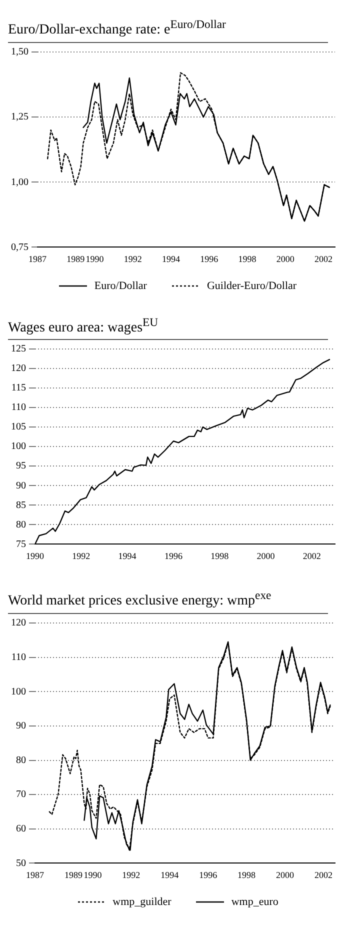  I want to click on y-tick-label: 95, so click(21, 466).